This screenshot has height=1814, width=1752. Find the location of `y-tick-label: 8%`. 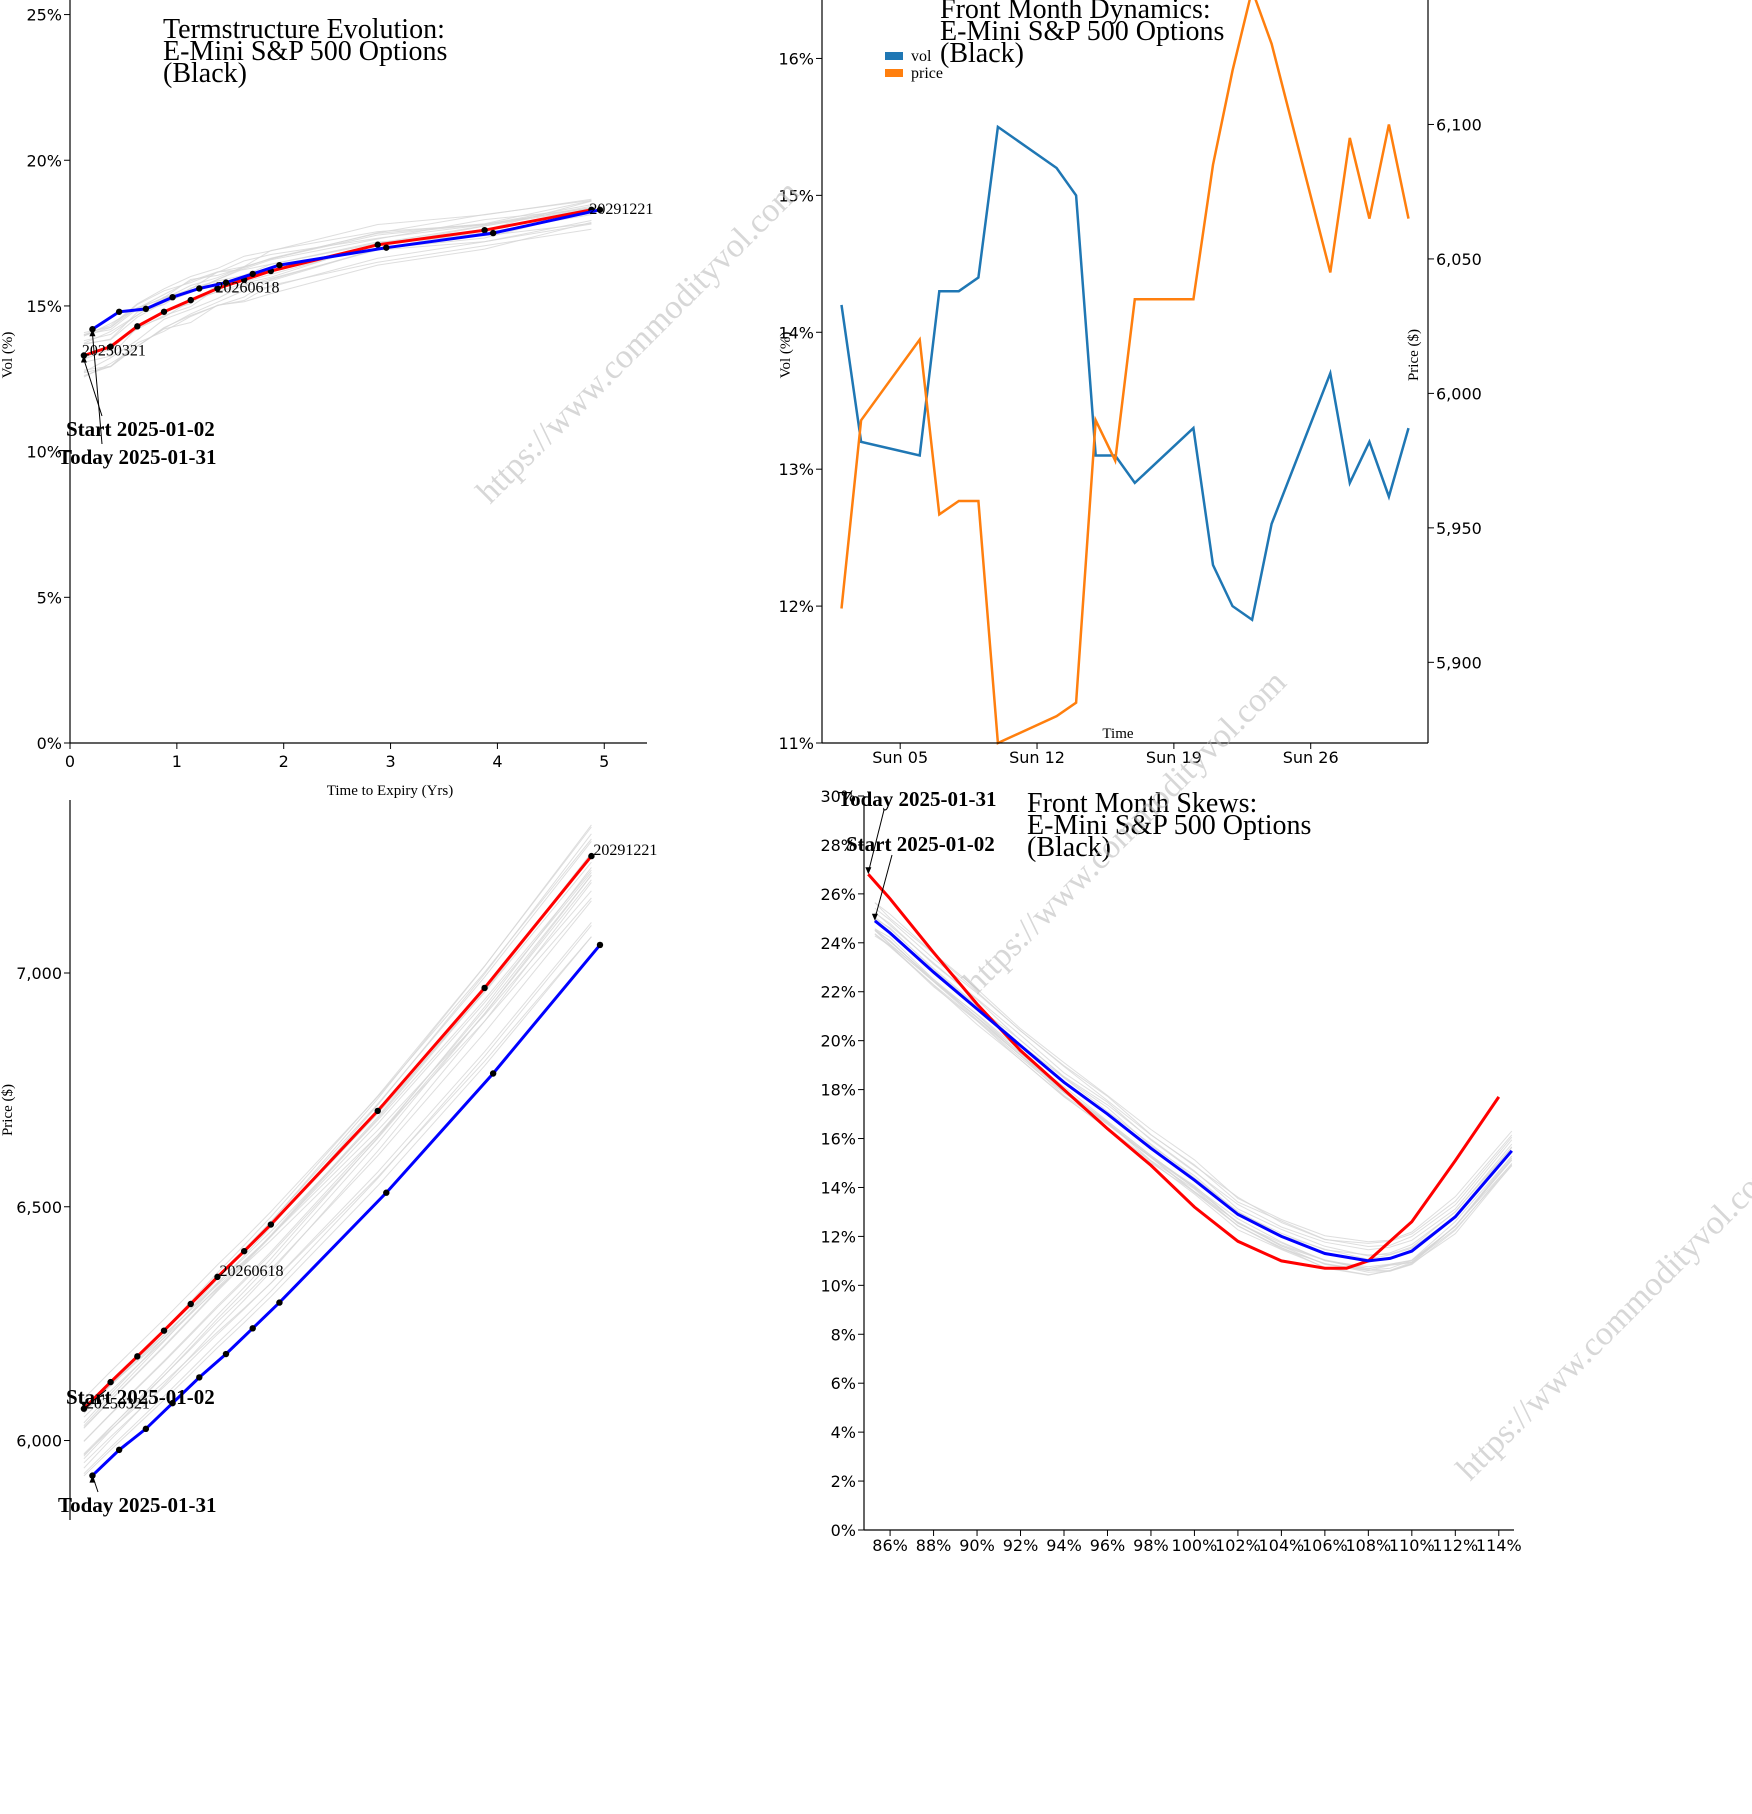

y-tick-label: 8% is located at coordinates (843, 1334).